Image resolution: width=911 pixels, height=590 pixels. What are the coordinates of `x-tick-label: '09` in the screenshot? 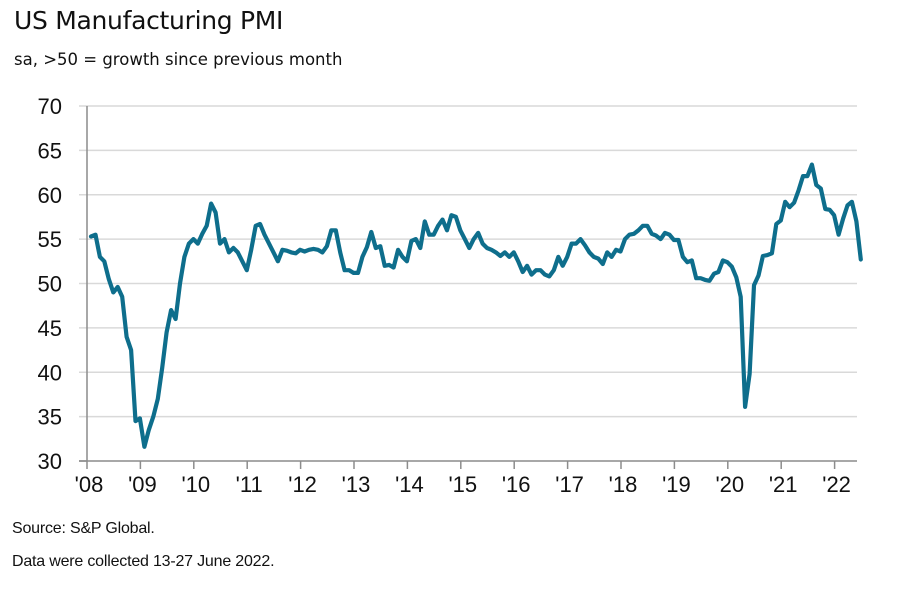 It's located at (142, 484).